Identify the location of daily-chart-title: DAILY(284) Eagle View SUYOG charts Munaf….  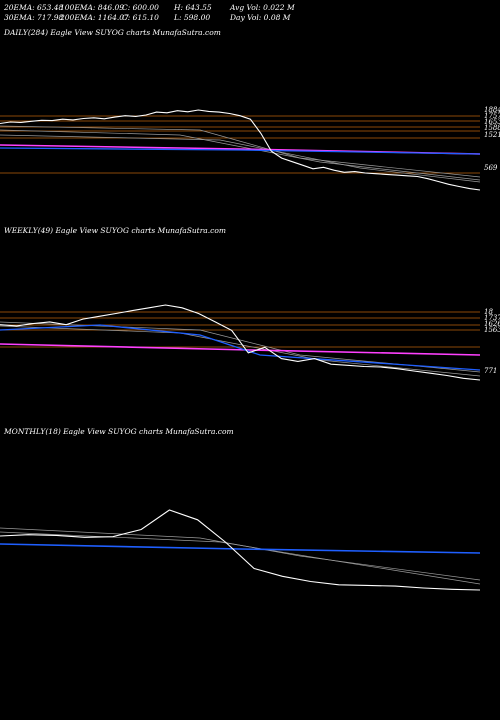
(112, 32).